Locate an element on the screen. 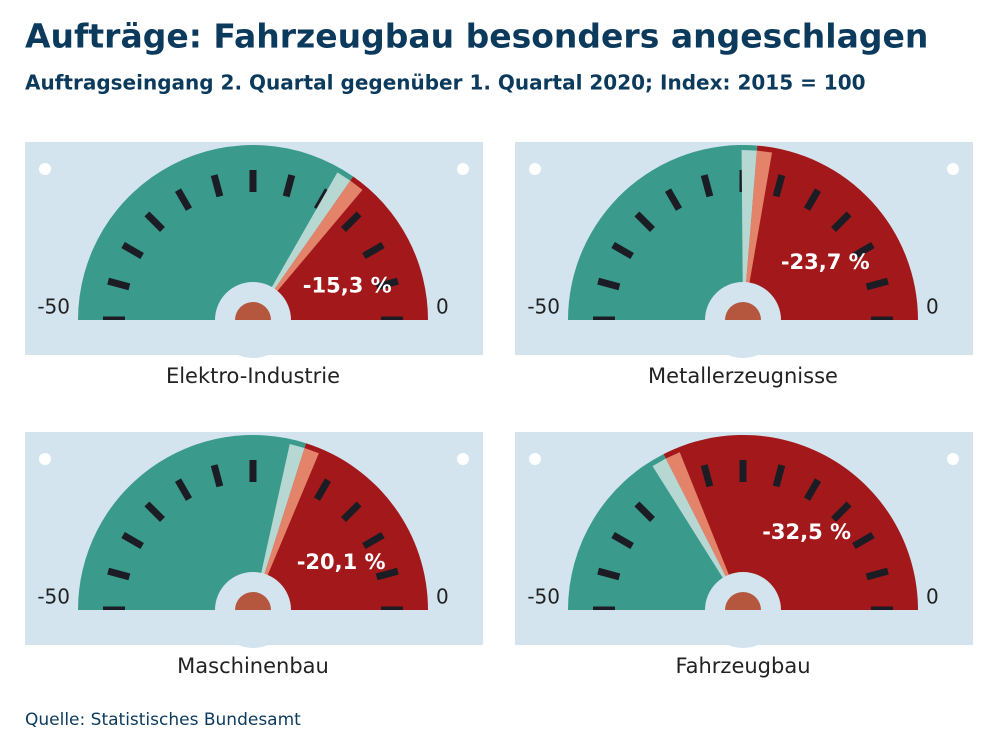 Image resolution: width=1000 pixels, height=750 pixels. value-label: -23,7 % is located at coordinates (825, 262).